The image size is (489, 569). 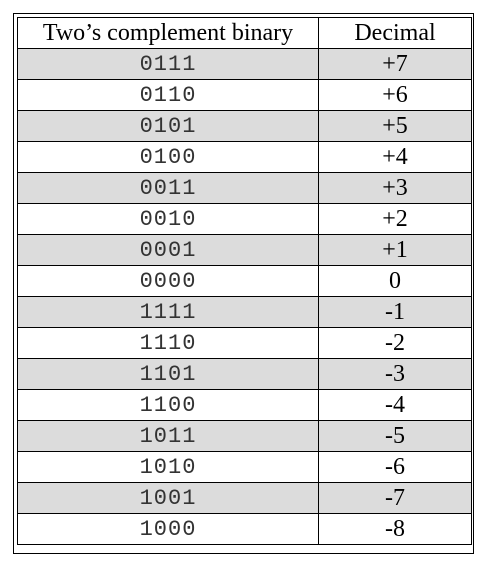 What do you see at coordinates (395, 33) in the screenshot?
I see `header-decimal: Decimal` at bounding box center [395, 33].